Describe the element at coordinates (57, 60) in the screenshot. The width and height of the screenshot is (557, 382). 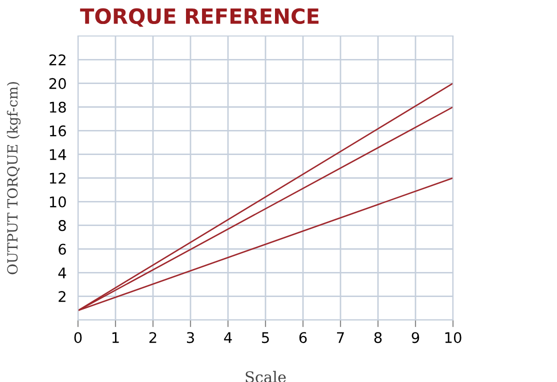
I see `y-tick-label: 22` at that location.